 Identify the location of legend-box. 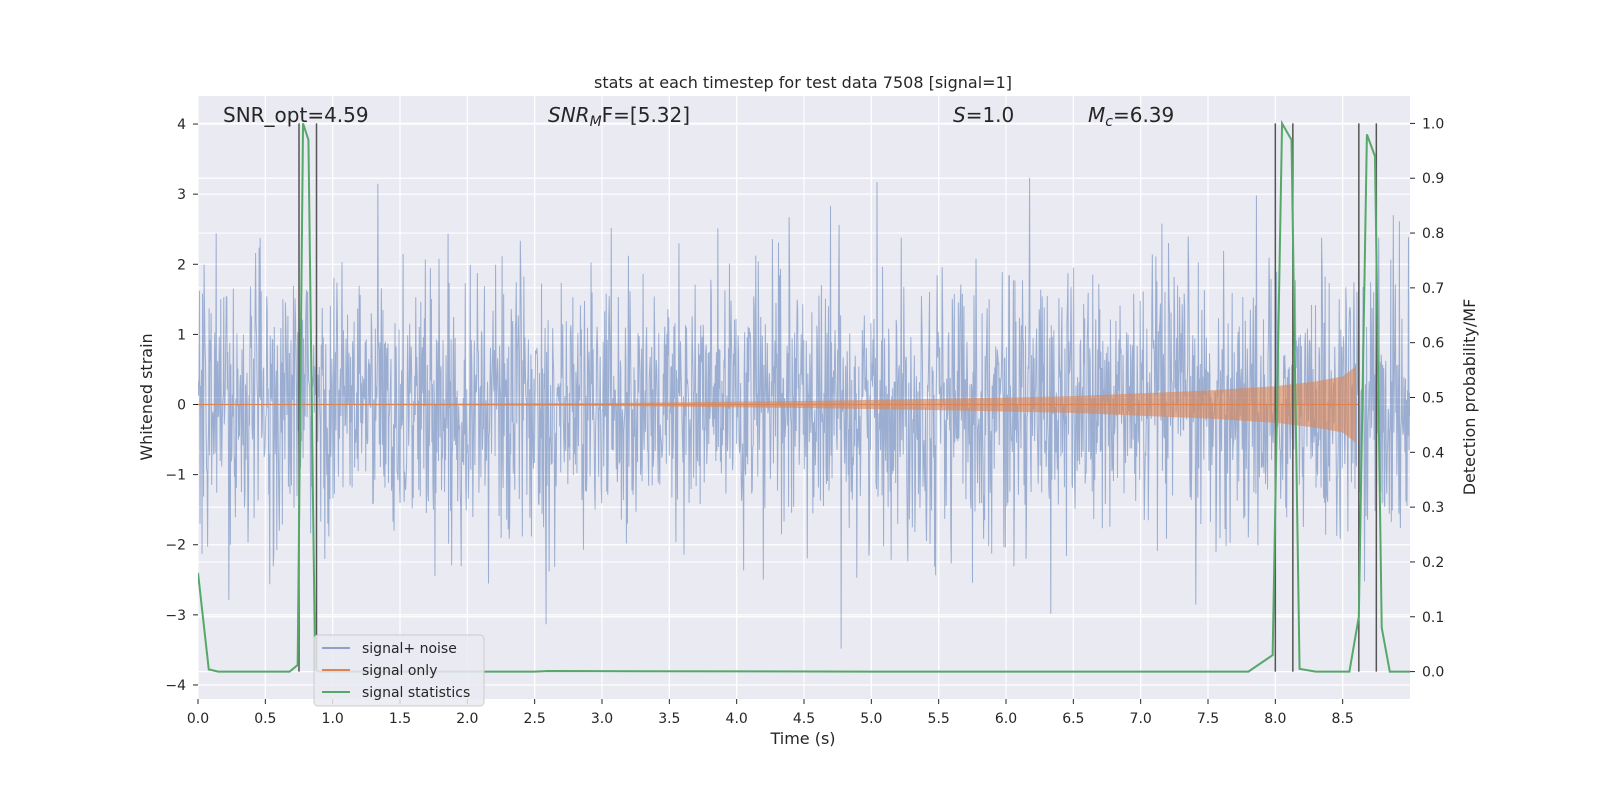
(399, 670).